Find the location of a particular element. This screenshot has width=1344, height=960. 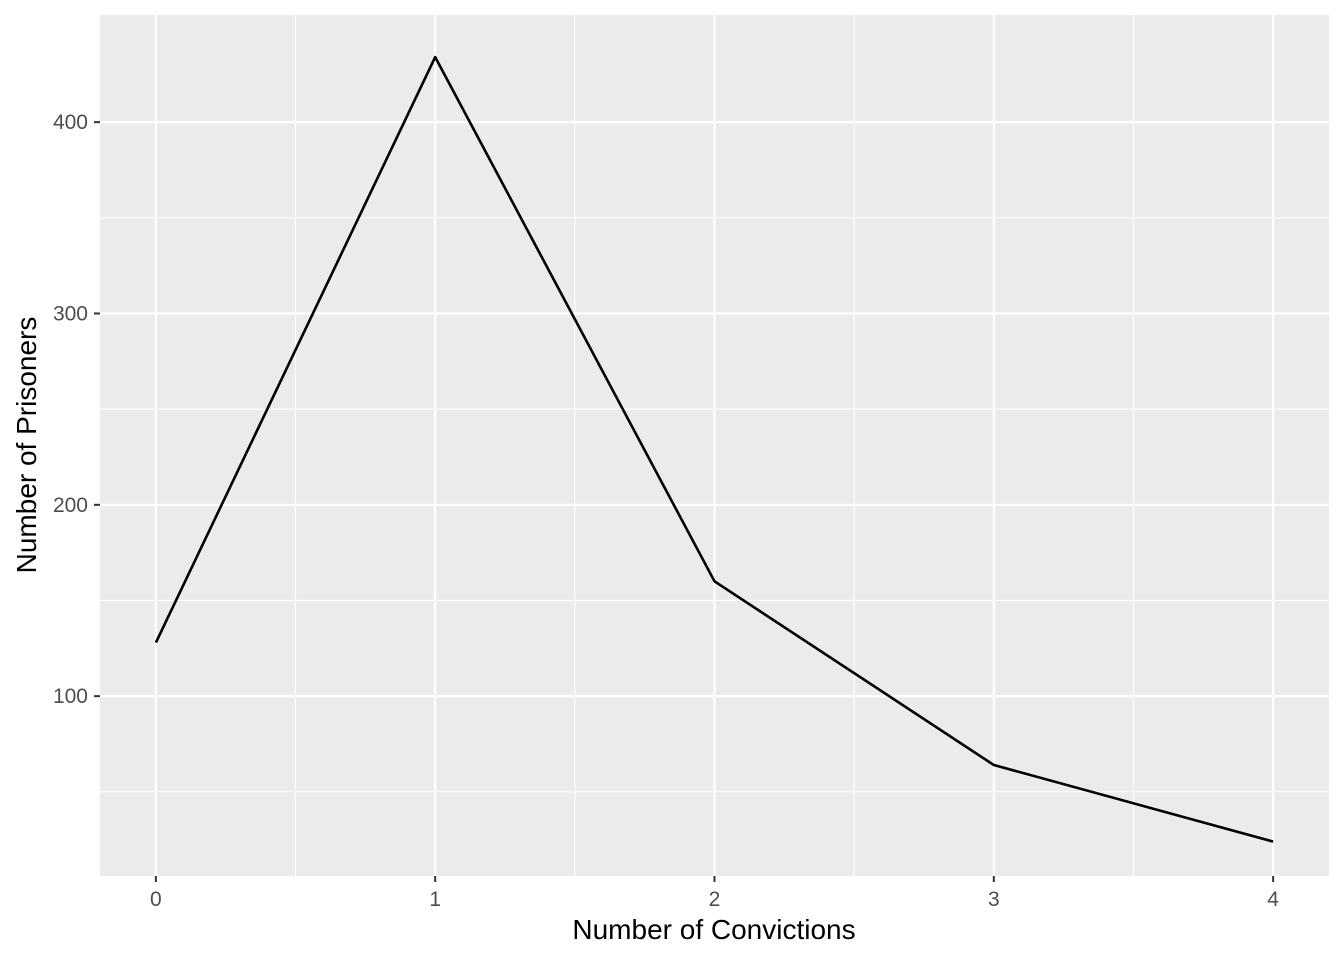

y-tick-label: 200 is located at coordinates (70, 505).